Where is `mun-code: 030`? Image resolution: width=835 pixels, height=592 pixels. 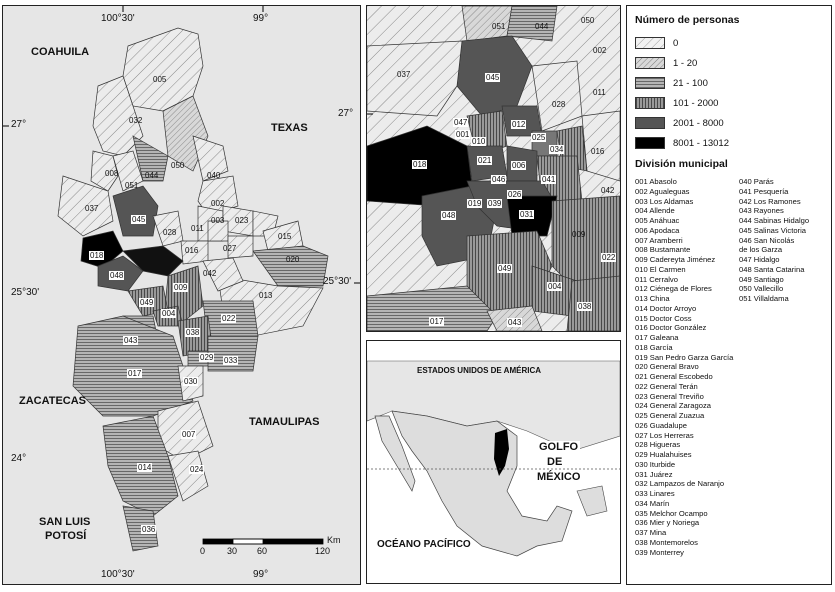 mun-code: 030 is located at coordinates (191, 381).